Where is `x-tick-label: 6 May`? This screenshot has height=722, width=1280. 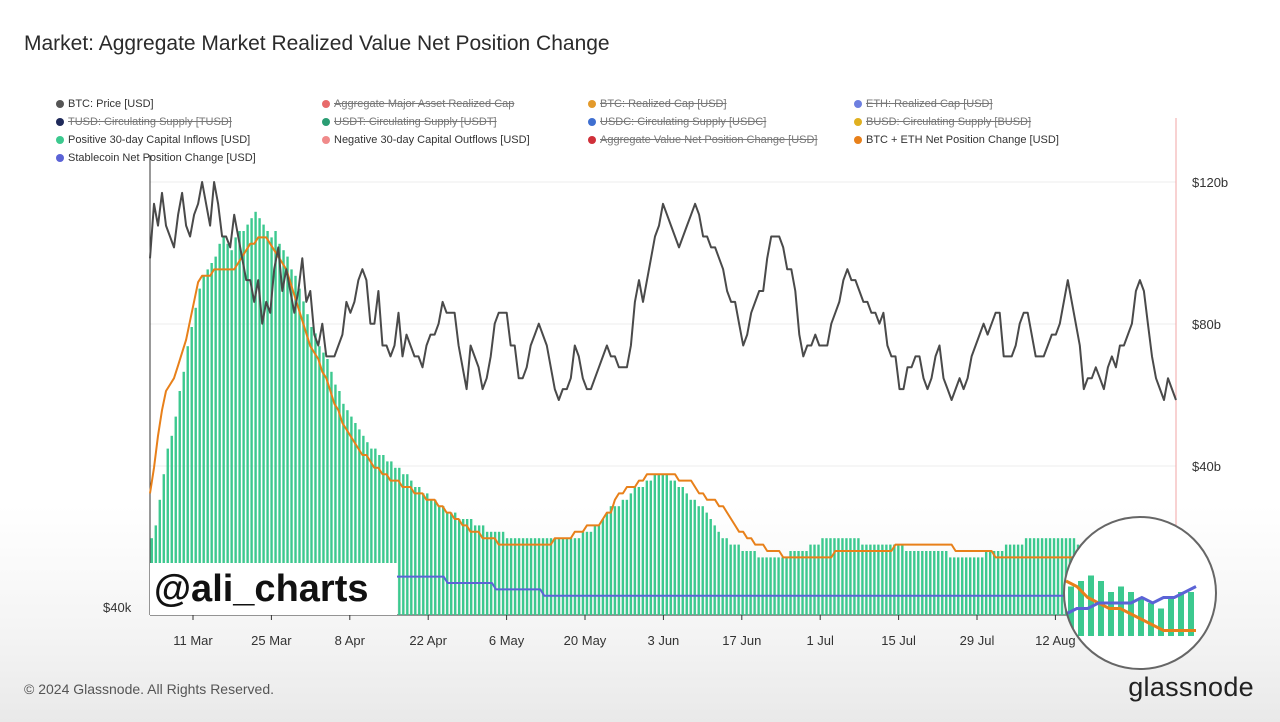
x-tick-label: 6 May is located at coordinates (507, 640).